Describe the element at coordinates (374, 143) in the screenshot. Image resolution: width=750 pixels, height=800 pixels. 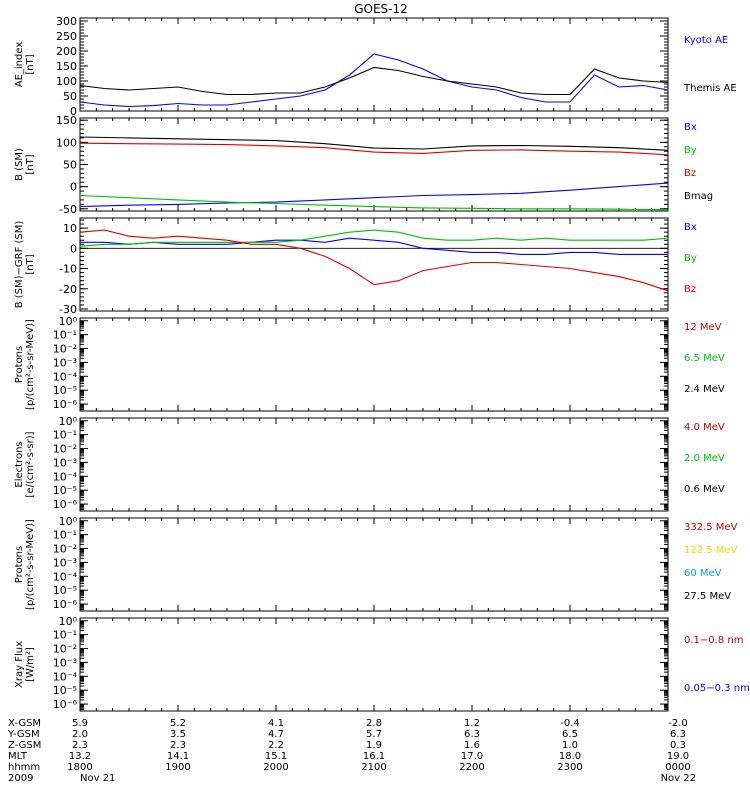
I see `series-line-b-bmag` at that location.